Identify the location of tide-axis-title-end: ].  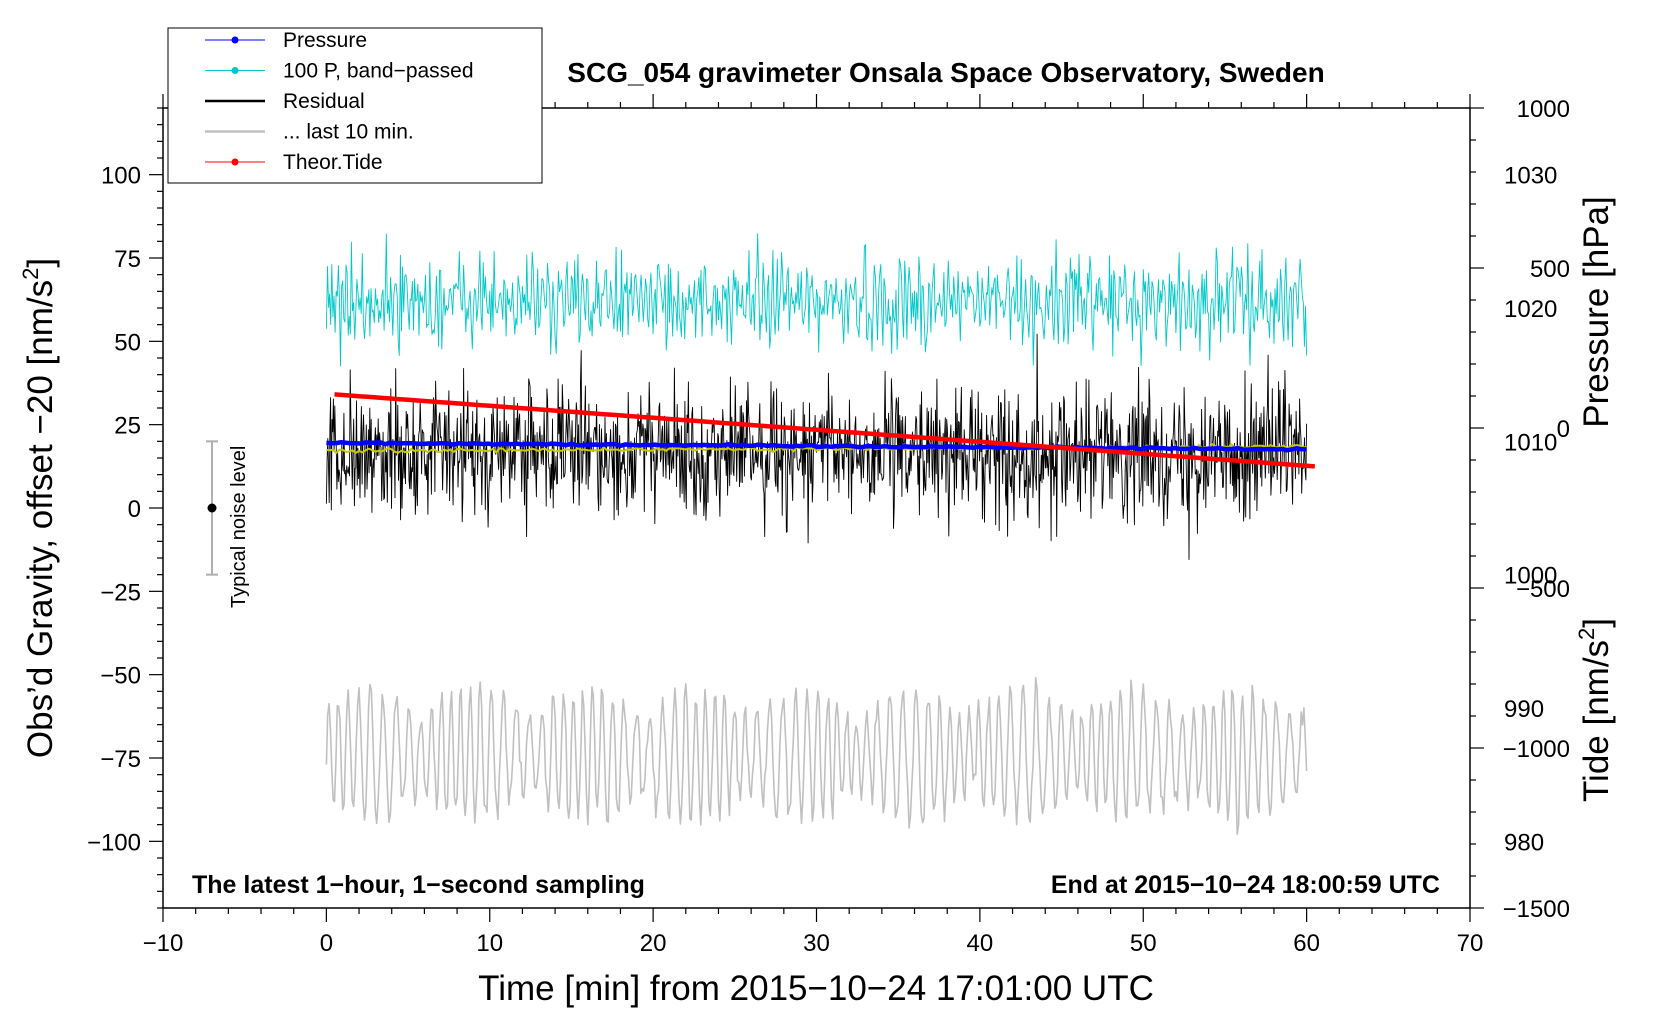
(1596, 623).